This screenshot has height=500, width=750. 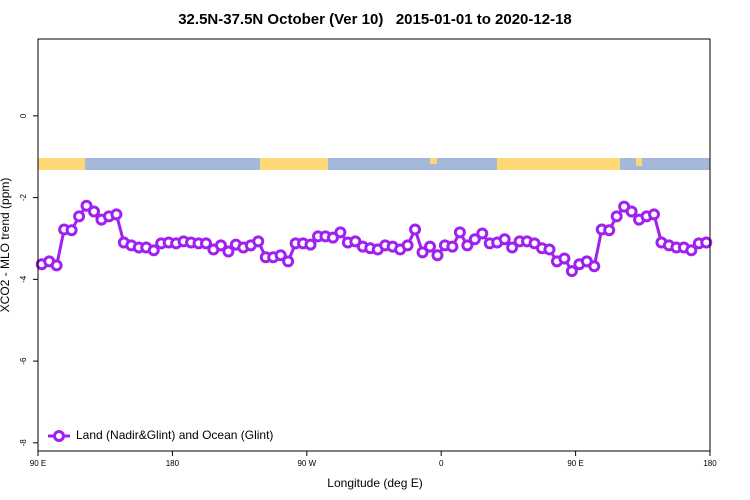 I want to click on series-line, so click(x=374, y=238).